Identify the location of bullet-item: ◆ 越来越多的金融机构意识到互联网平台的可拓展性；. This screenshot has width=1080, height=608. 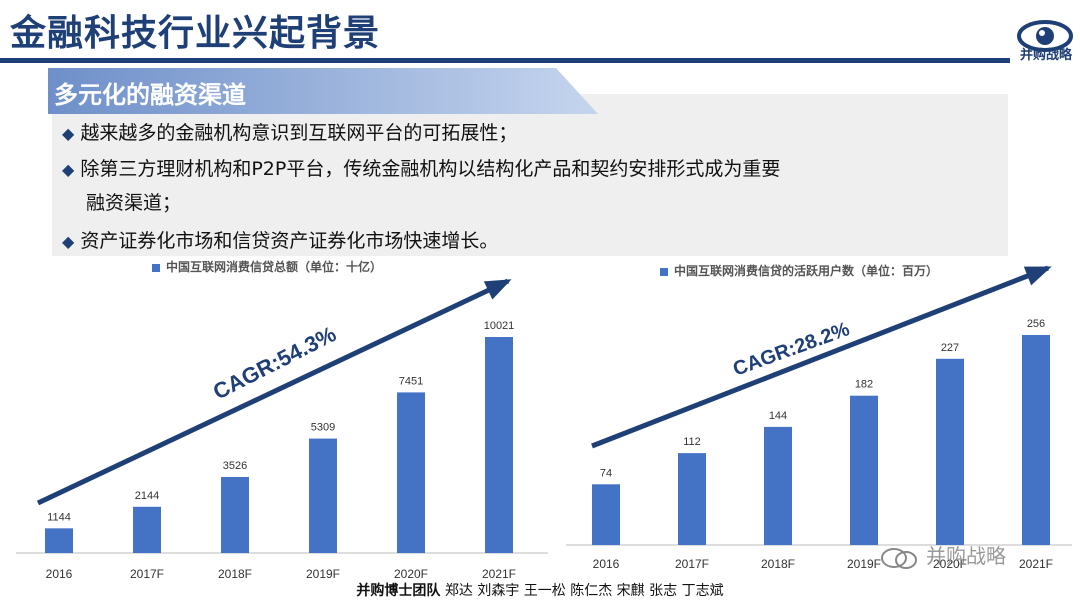
(290, 133).